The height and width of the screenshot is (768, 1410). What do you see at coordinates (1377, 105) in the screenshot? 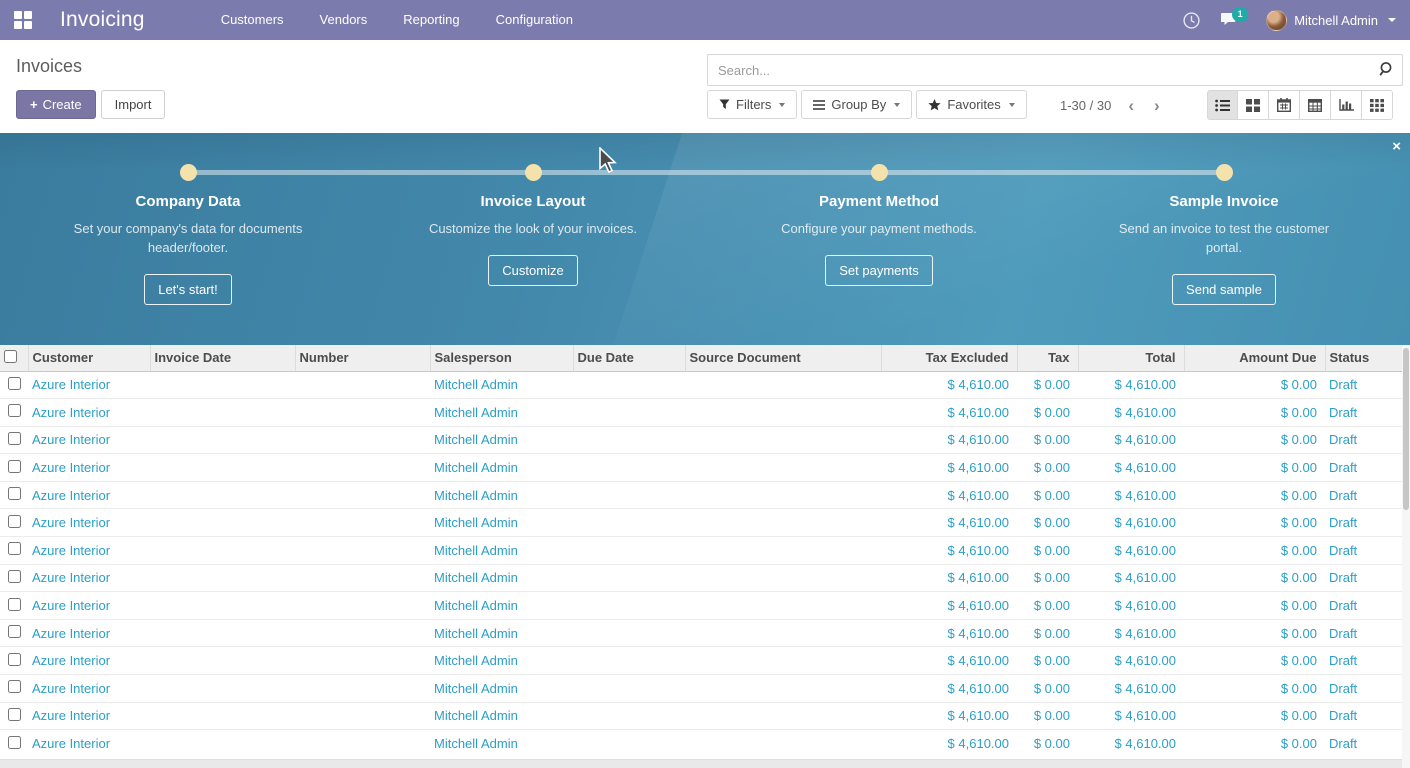
I see `view-switch-activity` at bounding box center [1377, 105].